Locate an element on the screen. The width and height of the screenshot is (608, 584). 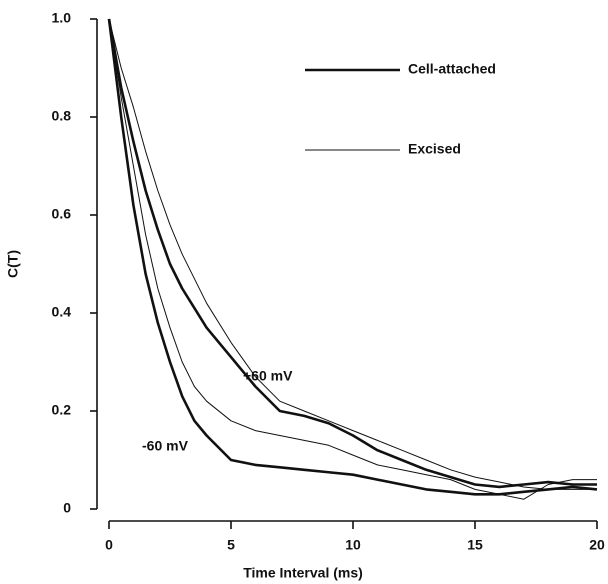
y-tick-label: 0 is located at coordinates (67, 508).